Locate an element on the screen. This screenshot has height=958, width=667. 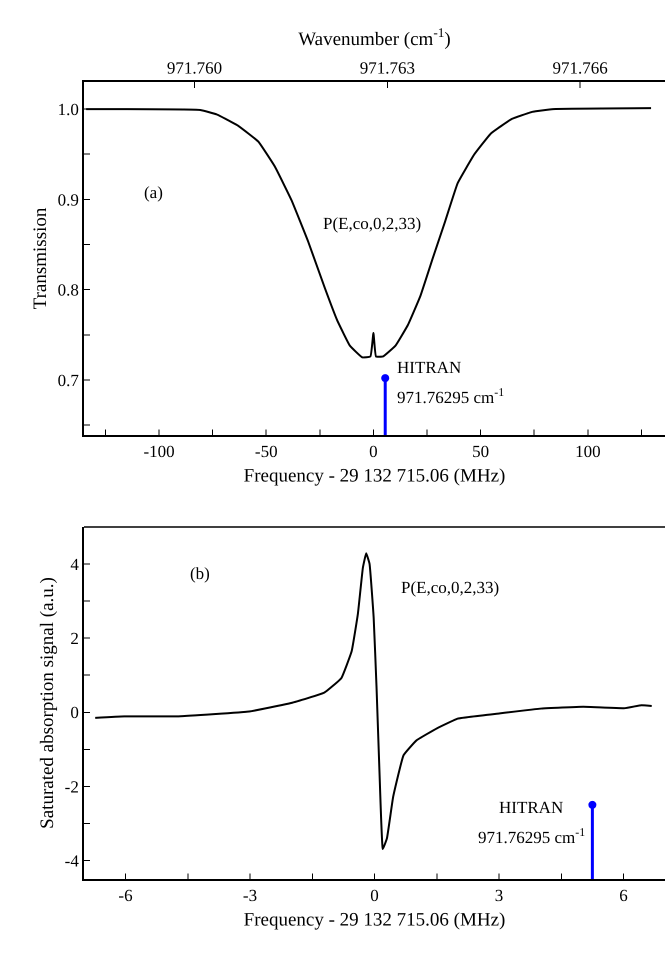
annotation: (b) is located at coordinates (200, 573).